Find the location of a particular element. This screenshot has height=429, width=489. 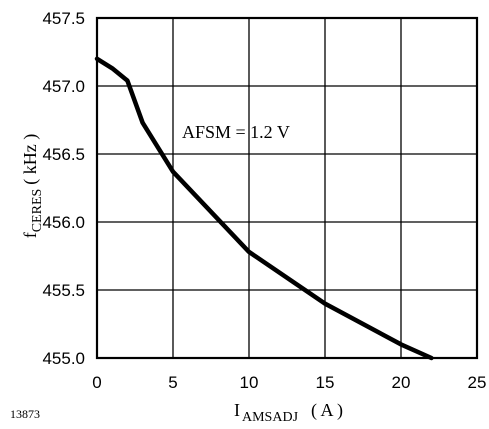

y-tick-label: 455.5 is located at coordinates (63, 290).